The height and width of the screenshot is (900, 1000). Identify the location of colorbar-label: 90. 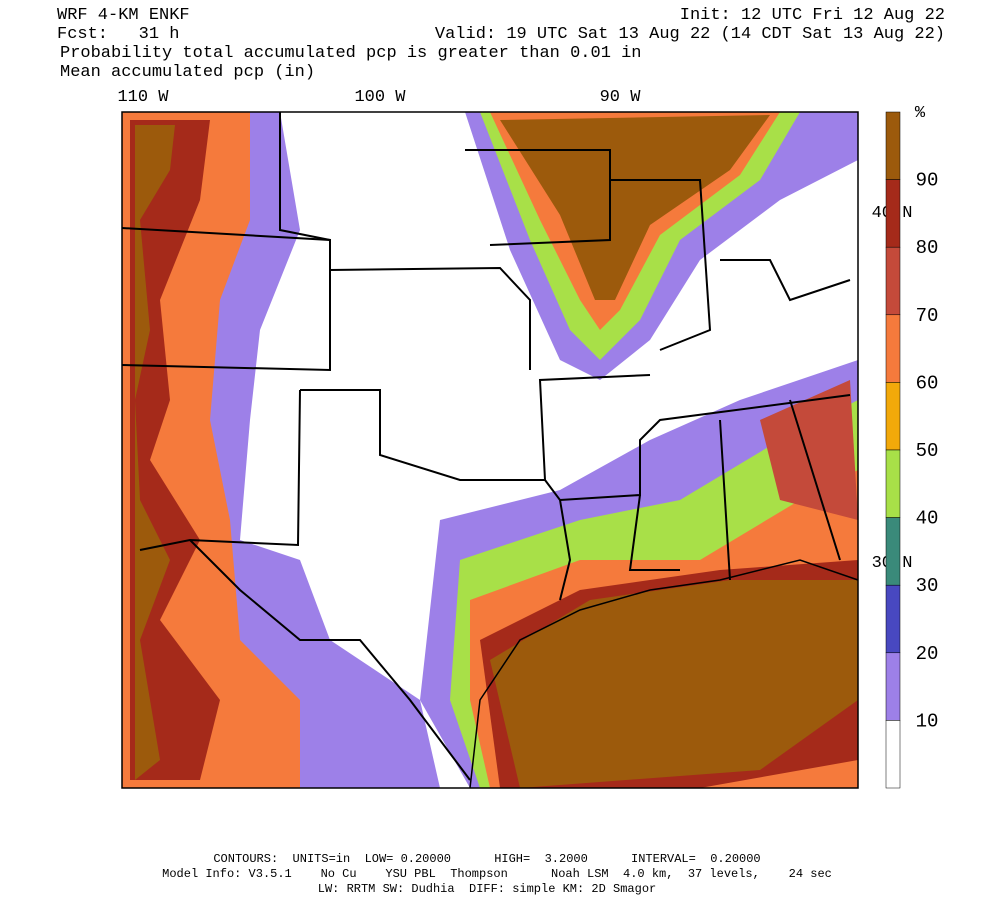
(927, 181).